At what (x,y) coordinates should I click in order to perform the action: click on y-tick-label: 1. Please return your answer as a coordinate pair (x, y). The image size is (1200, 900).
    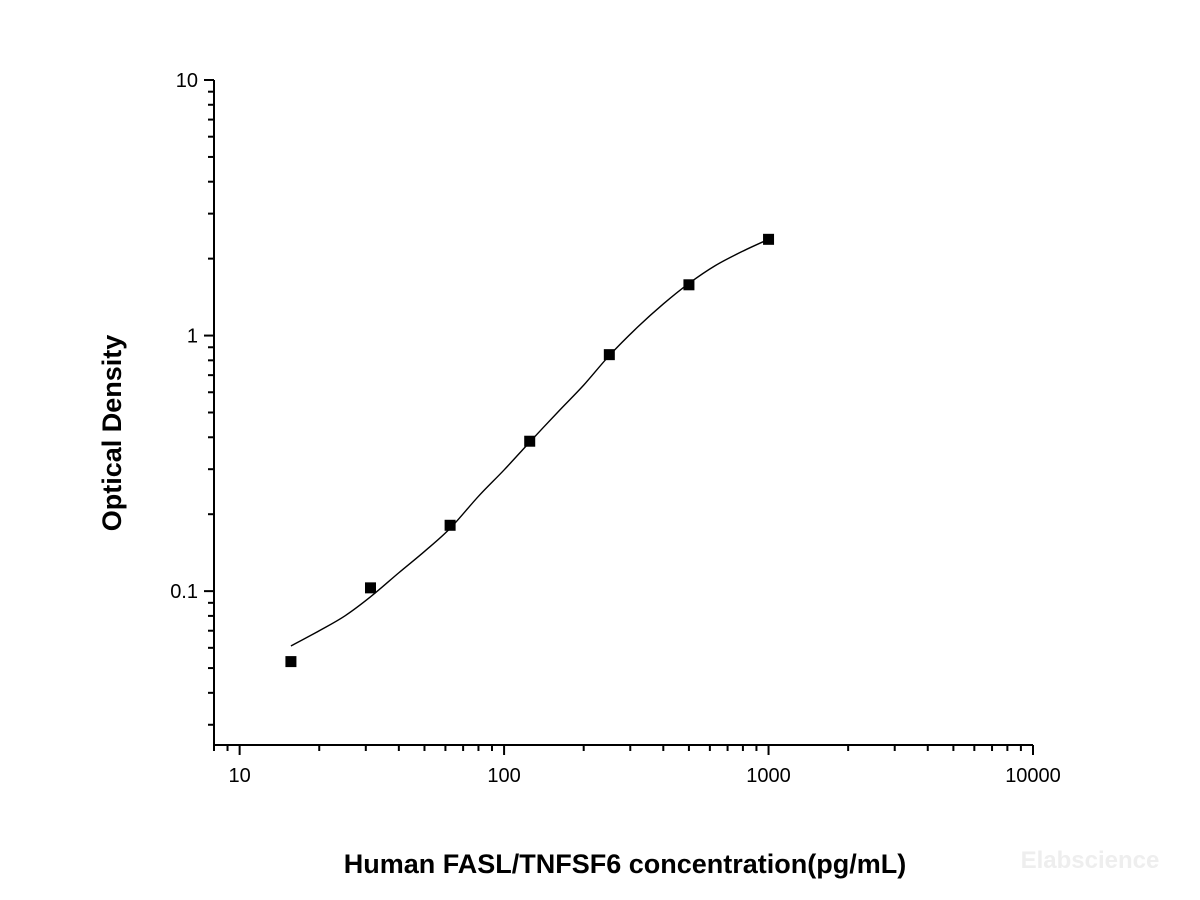
    Looking at the image, I should click on (192, 337).